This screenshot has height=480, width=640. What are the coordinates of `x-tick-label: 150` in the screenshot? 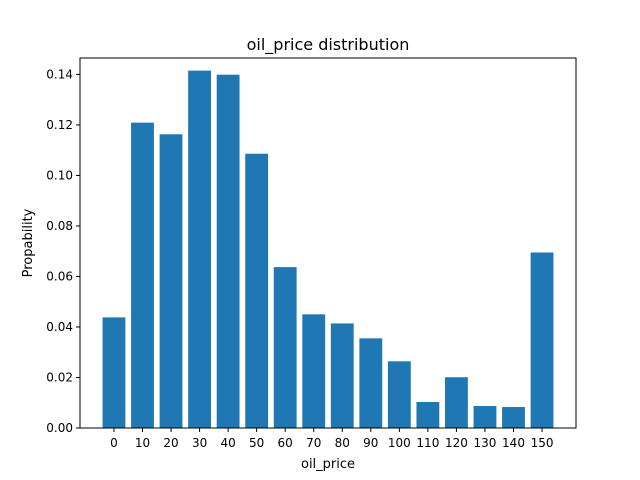 It's located at (542, 443).